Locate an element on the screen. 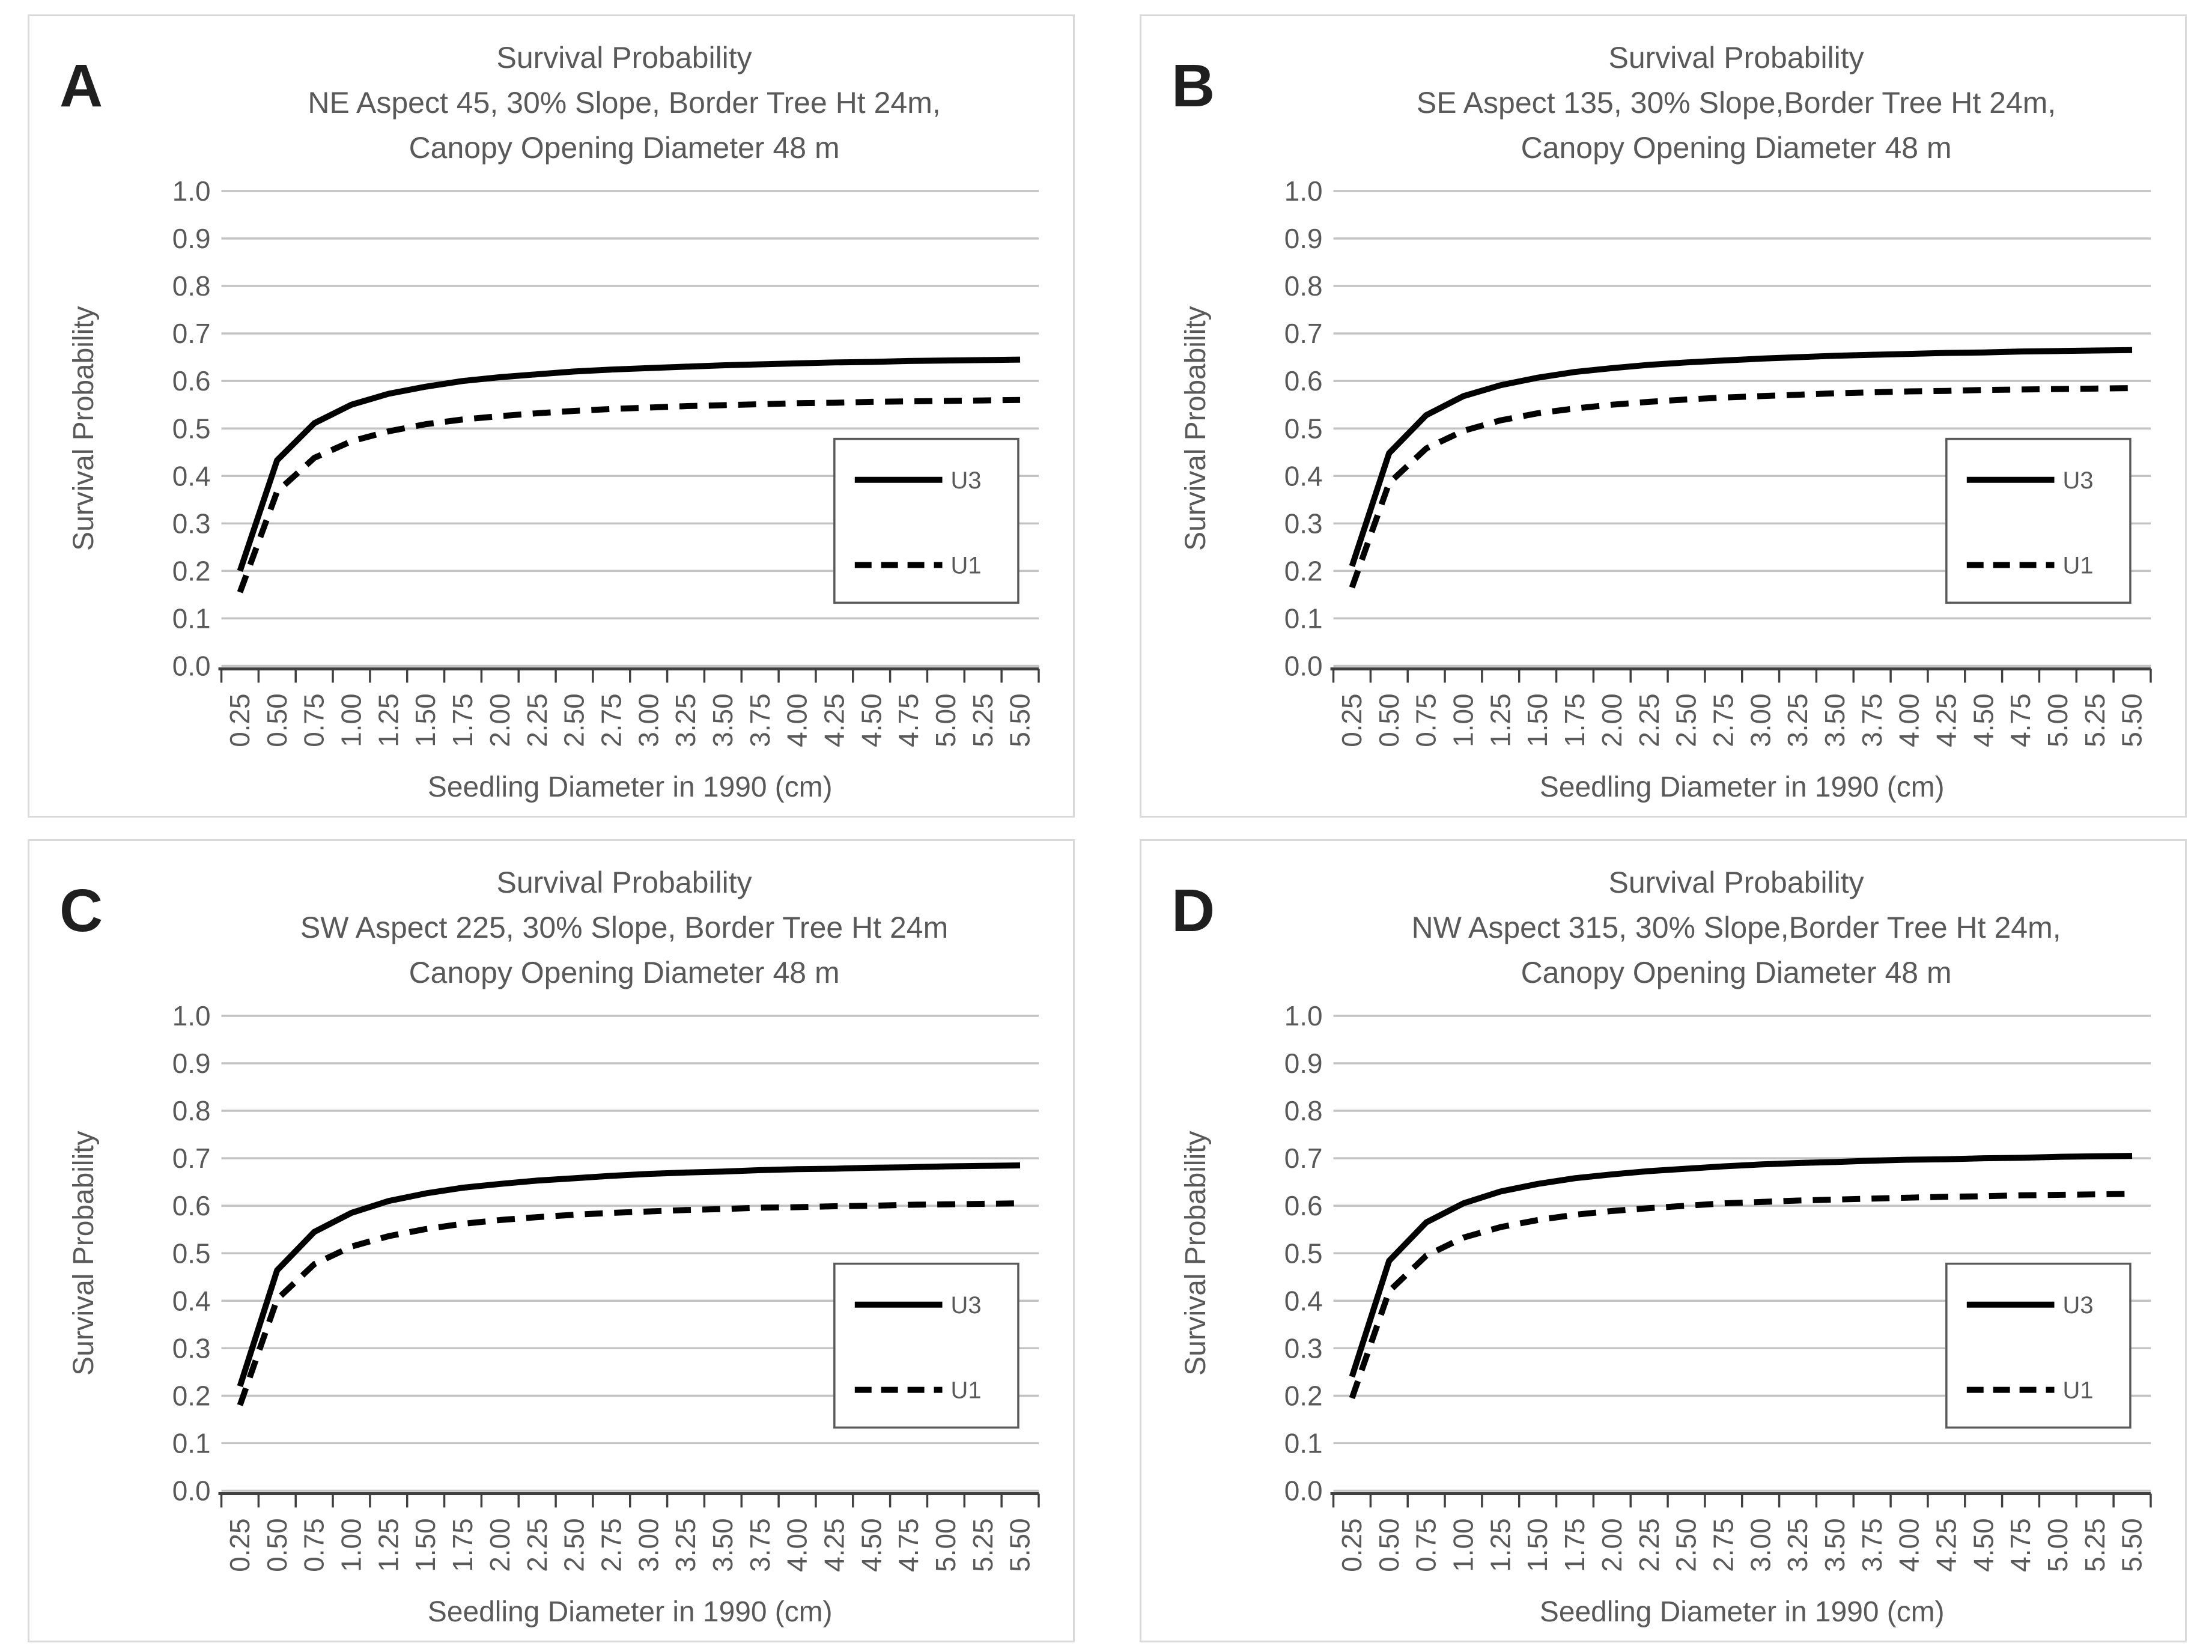 The height and width of the screenshot is (1652, 2212). x-tick-label: 5.25 is located at coordinates (2094, 720).